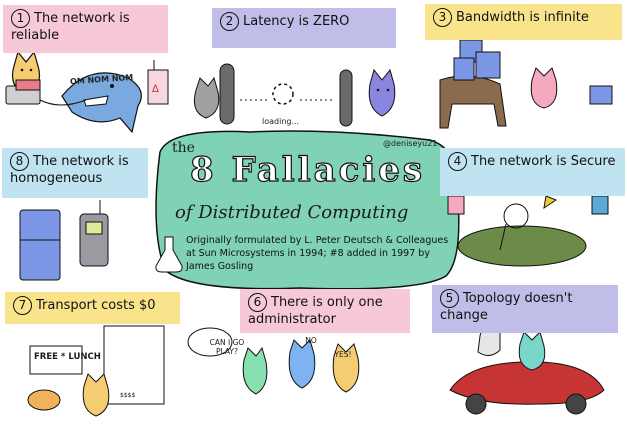  What do you see at coordinates (449, 298) in the screenshot?
I see `fallacy-5-number: 5` at bounding box center [449, 298].